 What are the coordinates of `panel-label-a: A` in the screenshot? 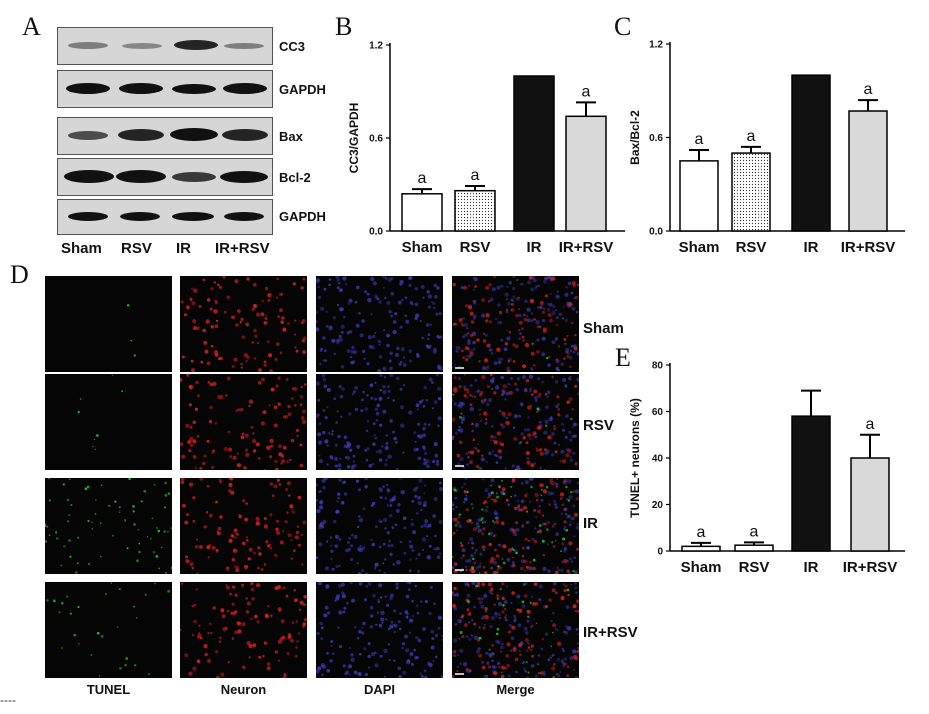 It's located at (31, 26).